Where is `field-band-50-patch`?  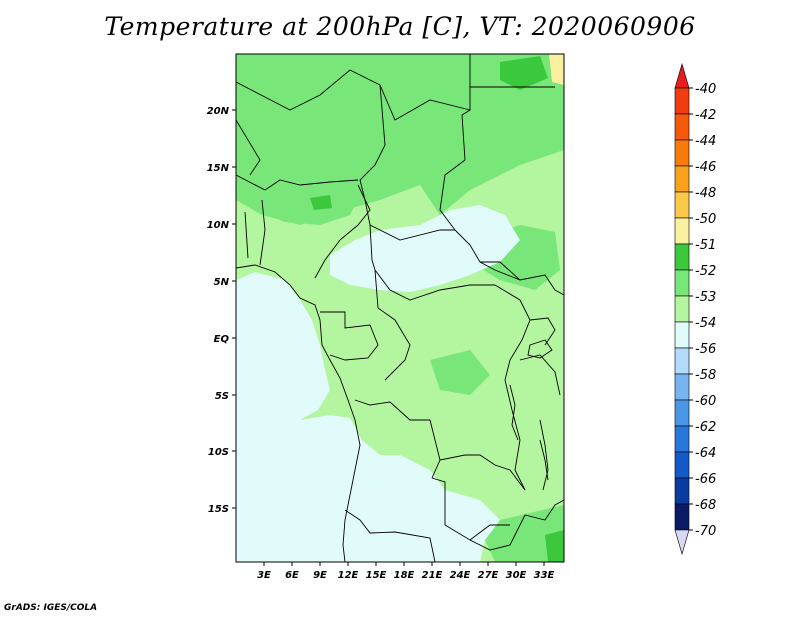
field-band-50-patch is located at coordinates (556, 69).